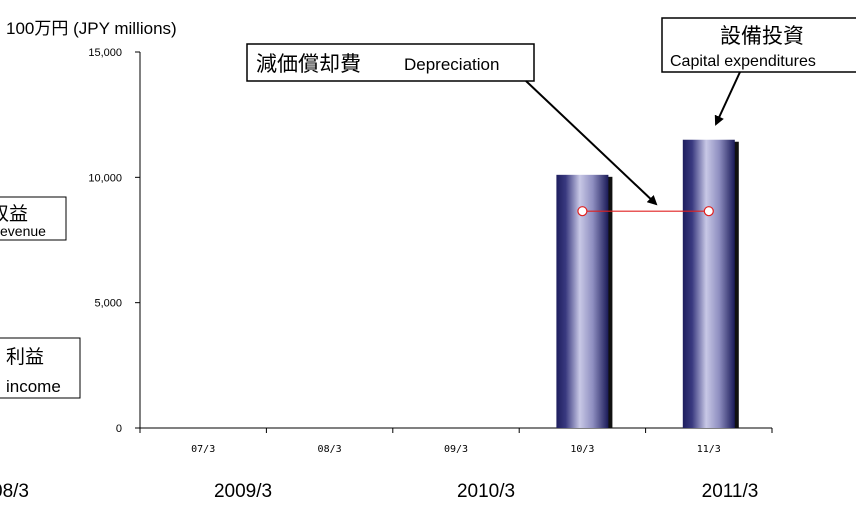 This screenshot has height=509, width=856. What do you see at coordinates (14, 214) in the screenshot?
I see `revenue-jp: 収益` at bounding box center [14, 214].